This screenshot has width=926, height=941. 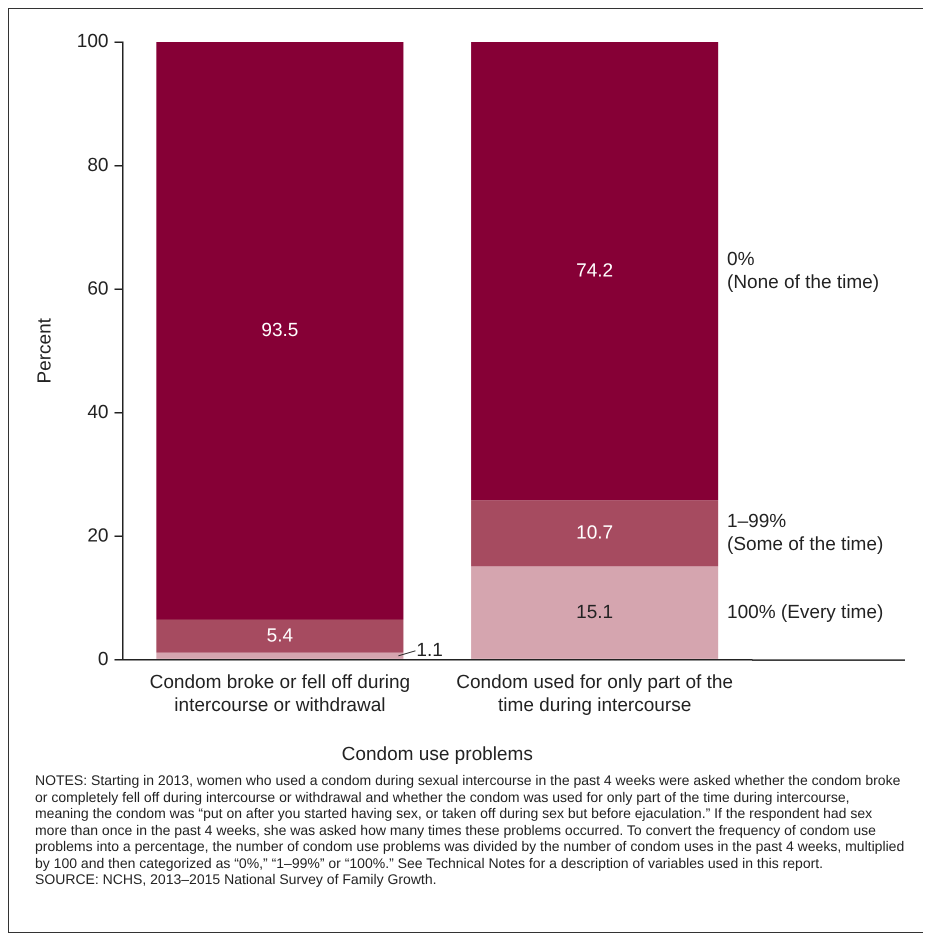 I want to click on x-tick-label: Condom used for only part of the time during intercourse, so click(x=594, y=694).